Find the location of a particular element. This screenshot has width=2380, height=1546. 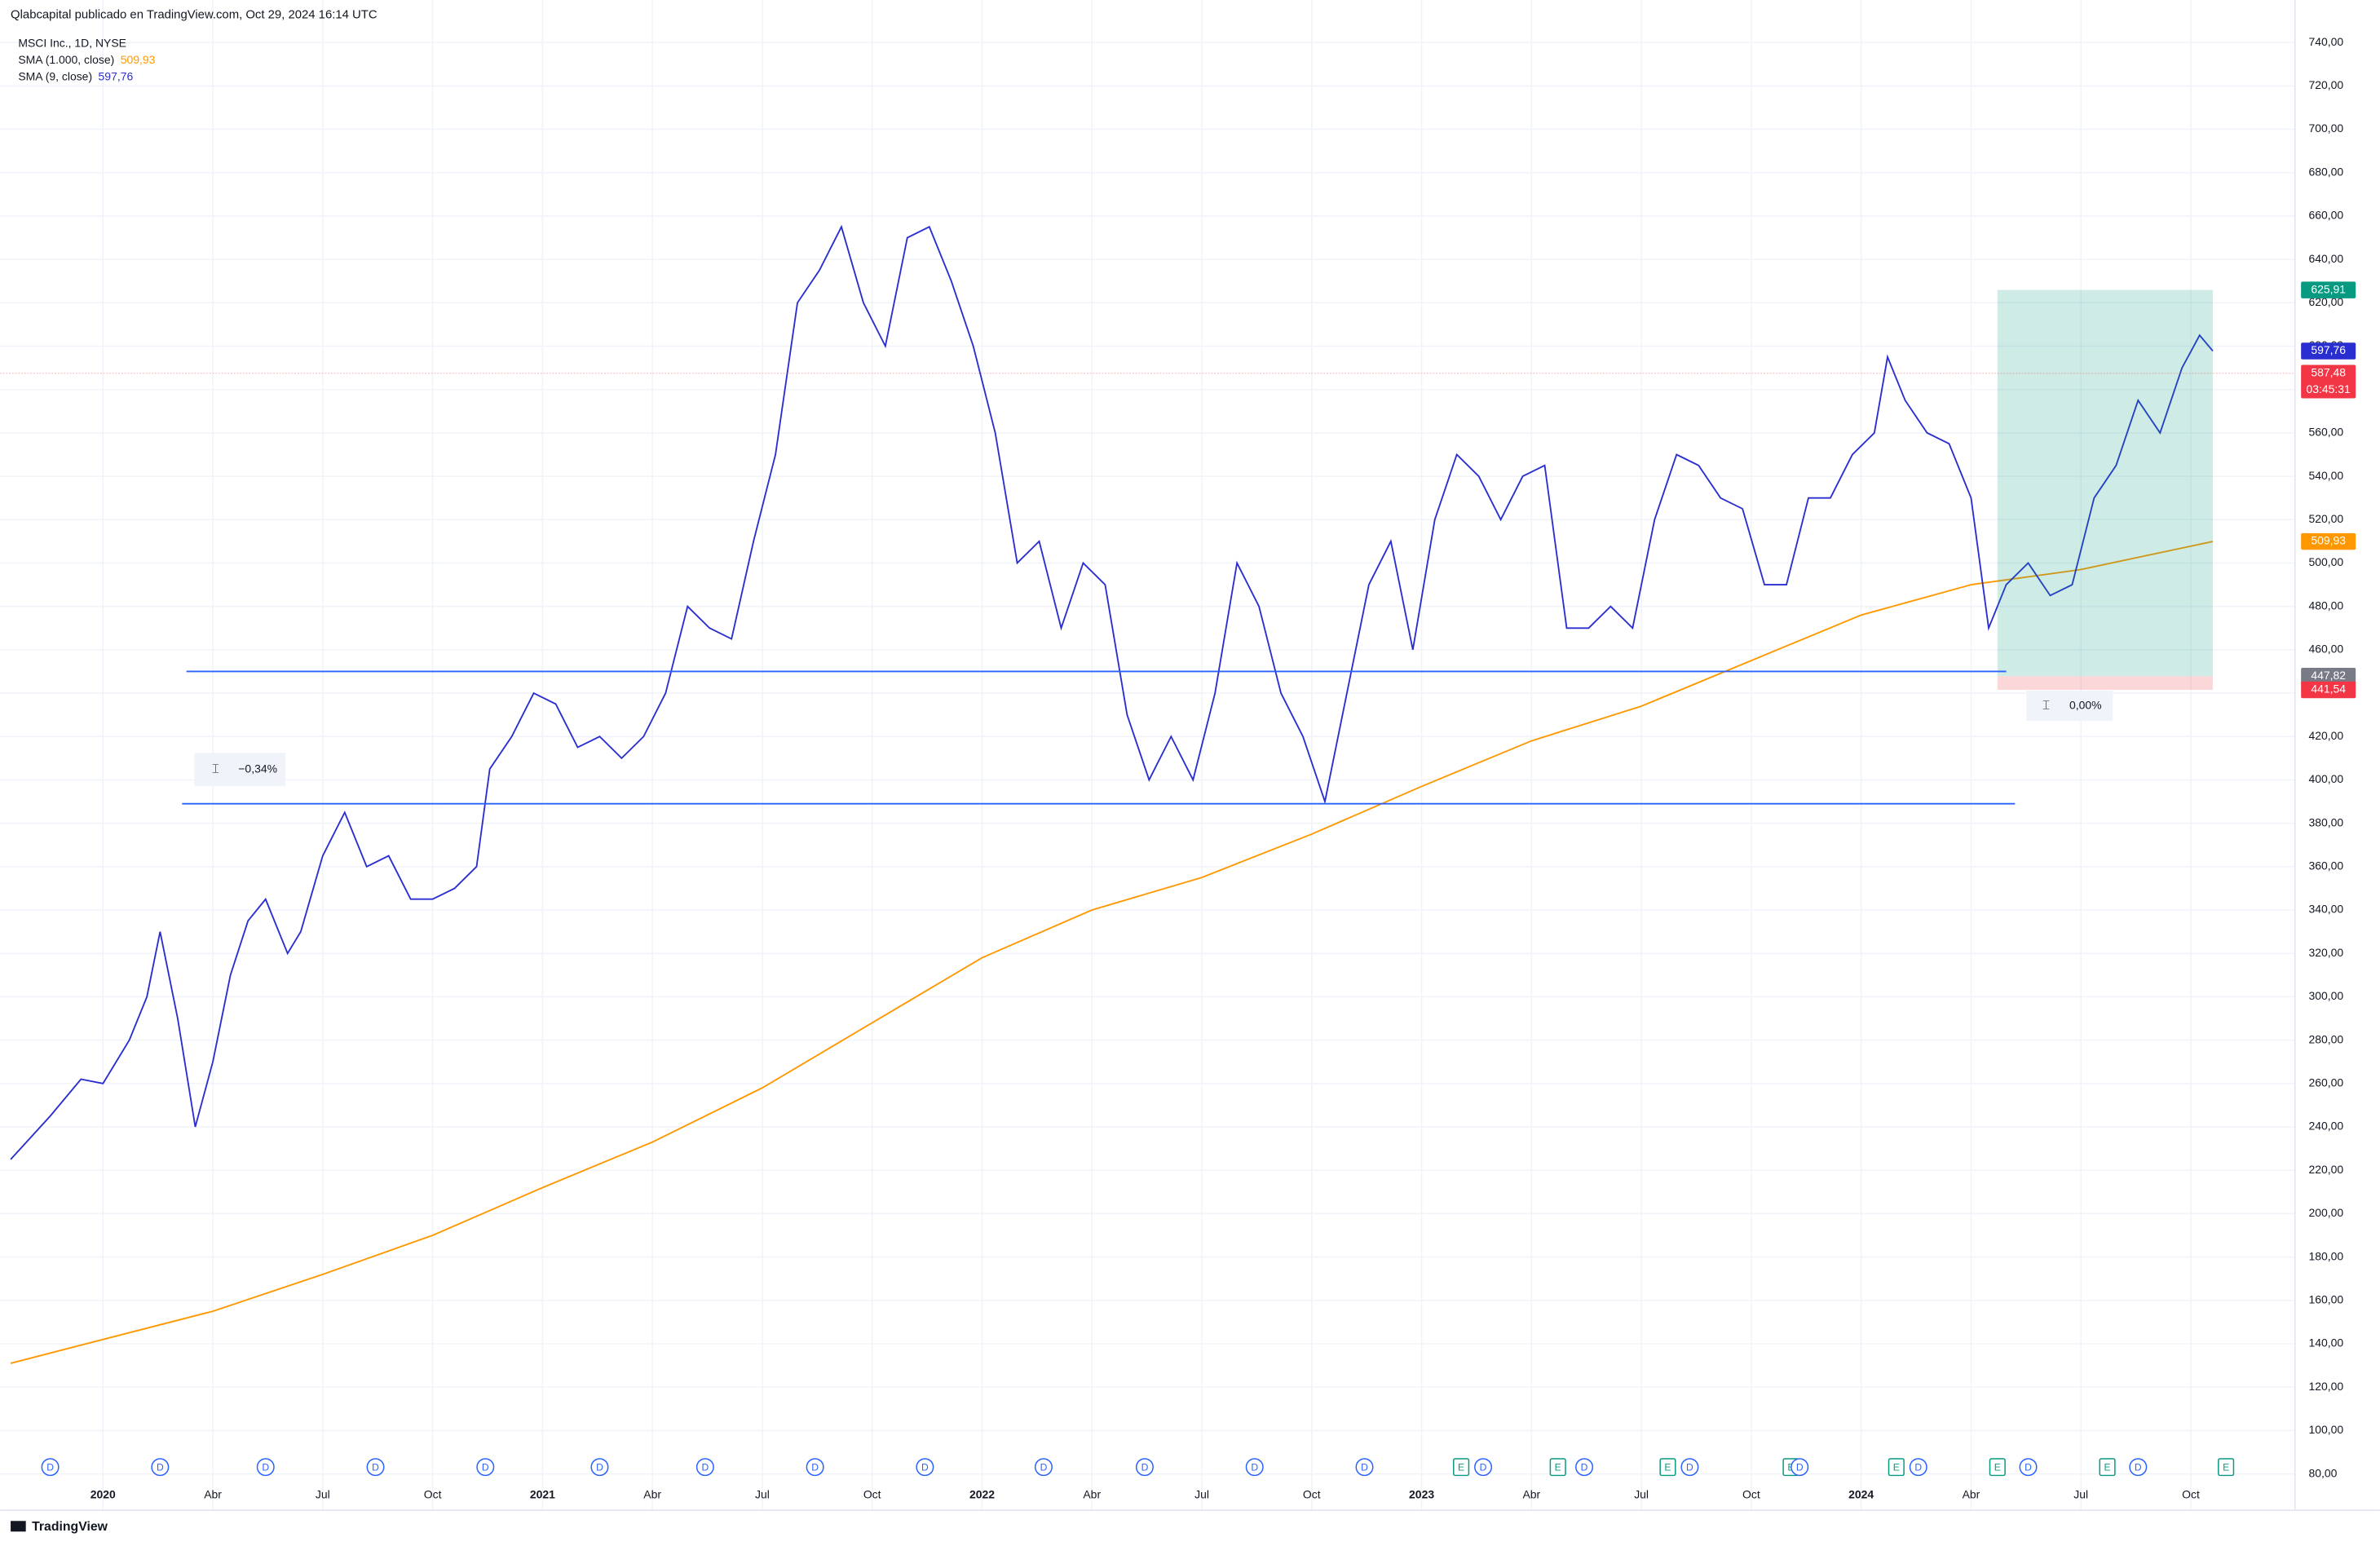

price-label: 587,48 is located at coordinates (2329, 371).